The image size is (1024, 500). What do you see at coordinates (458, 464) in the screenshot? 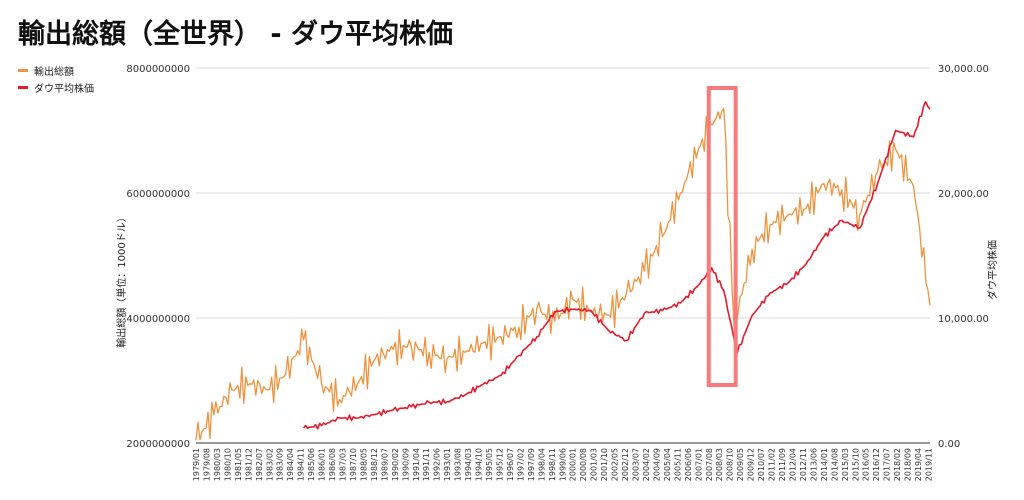
I see `x-tick-label: 1993/08` at bounding box center [458, 464].